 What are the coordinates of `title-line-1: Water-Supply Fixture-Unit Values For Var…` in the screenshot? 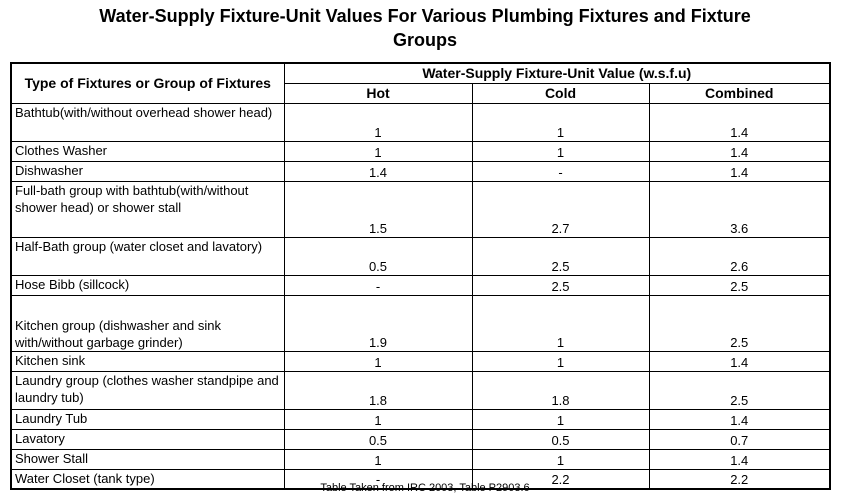 It's located at (425, 16).